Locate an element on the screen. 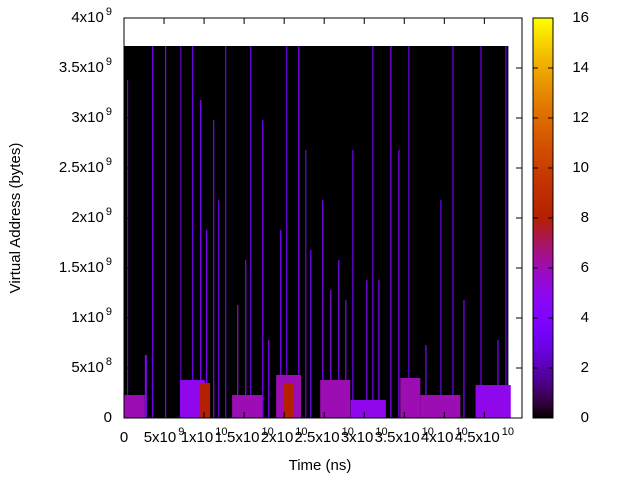 The width and height of the screenshot is (640, 480). x-tick-label: 1.5x10 10 is located at coordinates (243, 436).